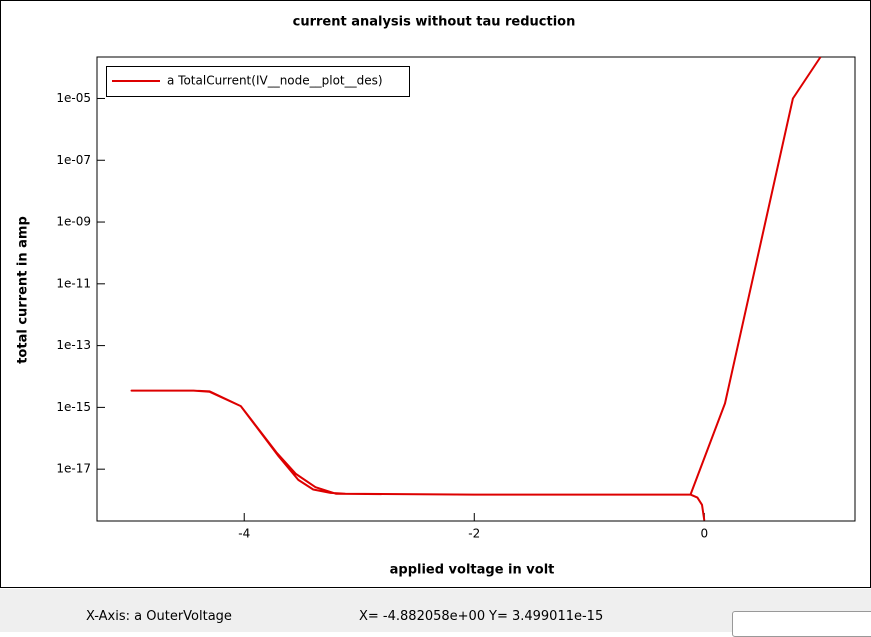  What do you see at coordinates (801, 624) in the screenshot?
I see `text-input` at bounding box center [801, 624].